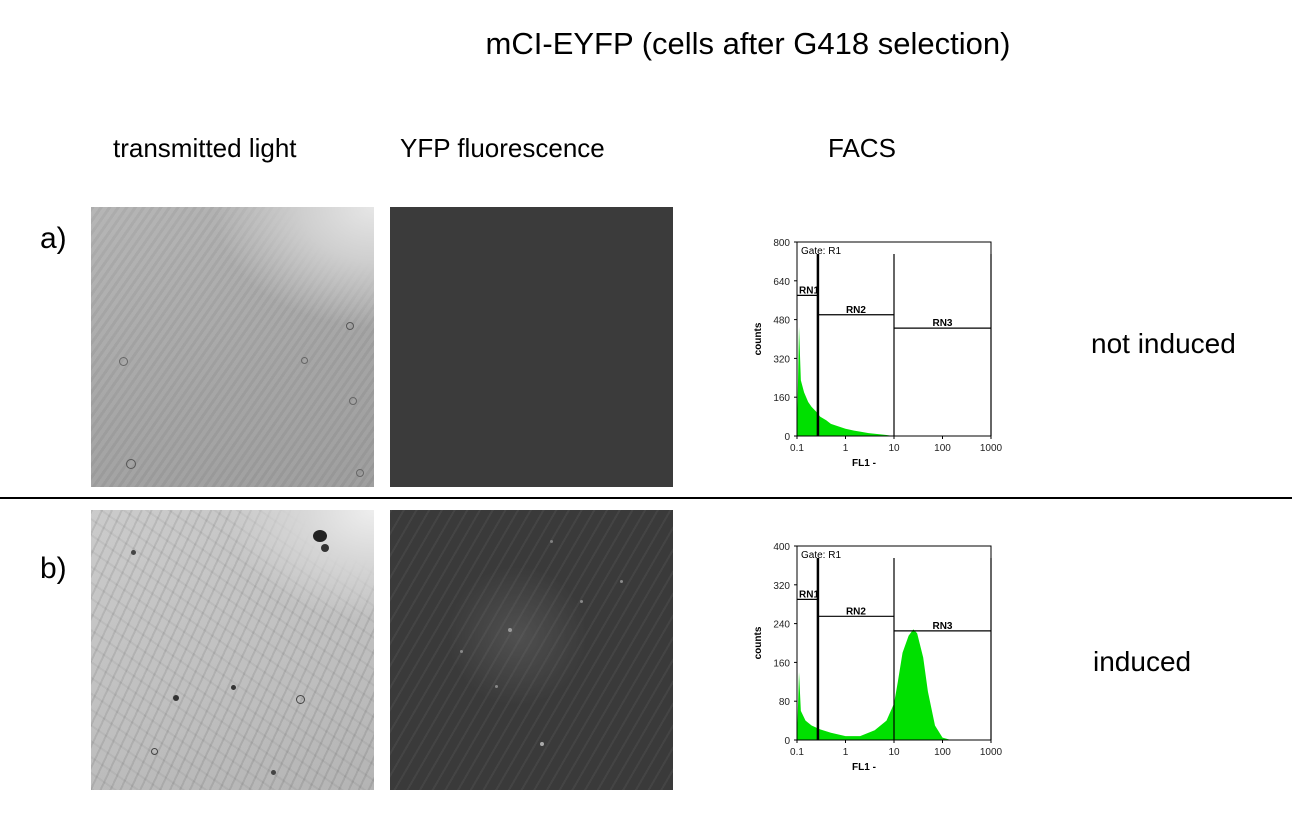  Describe the element at coordinates (785, 702) in the screenshot. I see `y-tick-label: 80` at that location.